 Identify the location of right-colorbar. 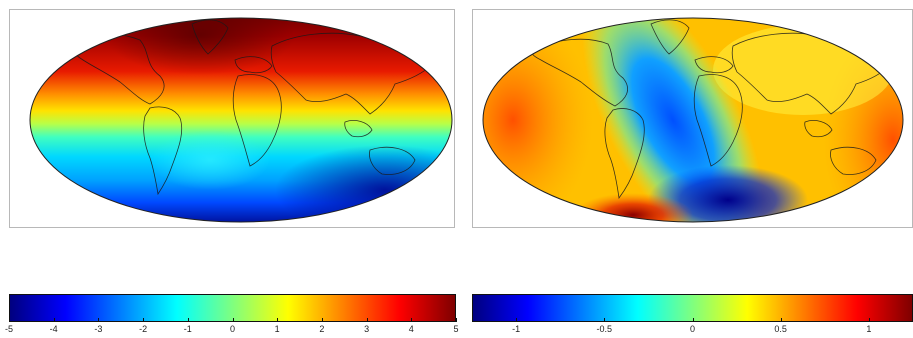
(692, 308).